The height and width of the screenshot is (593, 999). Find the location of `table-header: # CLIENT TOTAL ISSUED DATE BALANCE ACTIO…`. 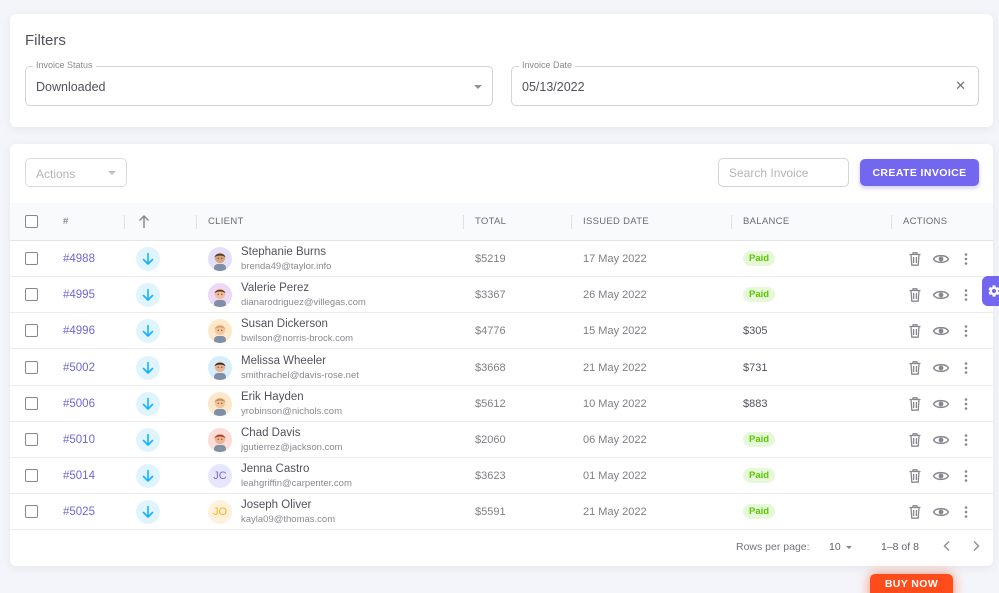

table-header: # CLIENT TOTAL ISSUED DATE BALANCE ACTIO… is located at coordinates (501, 222).